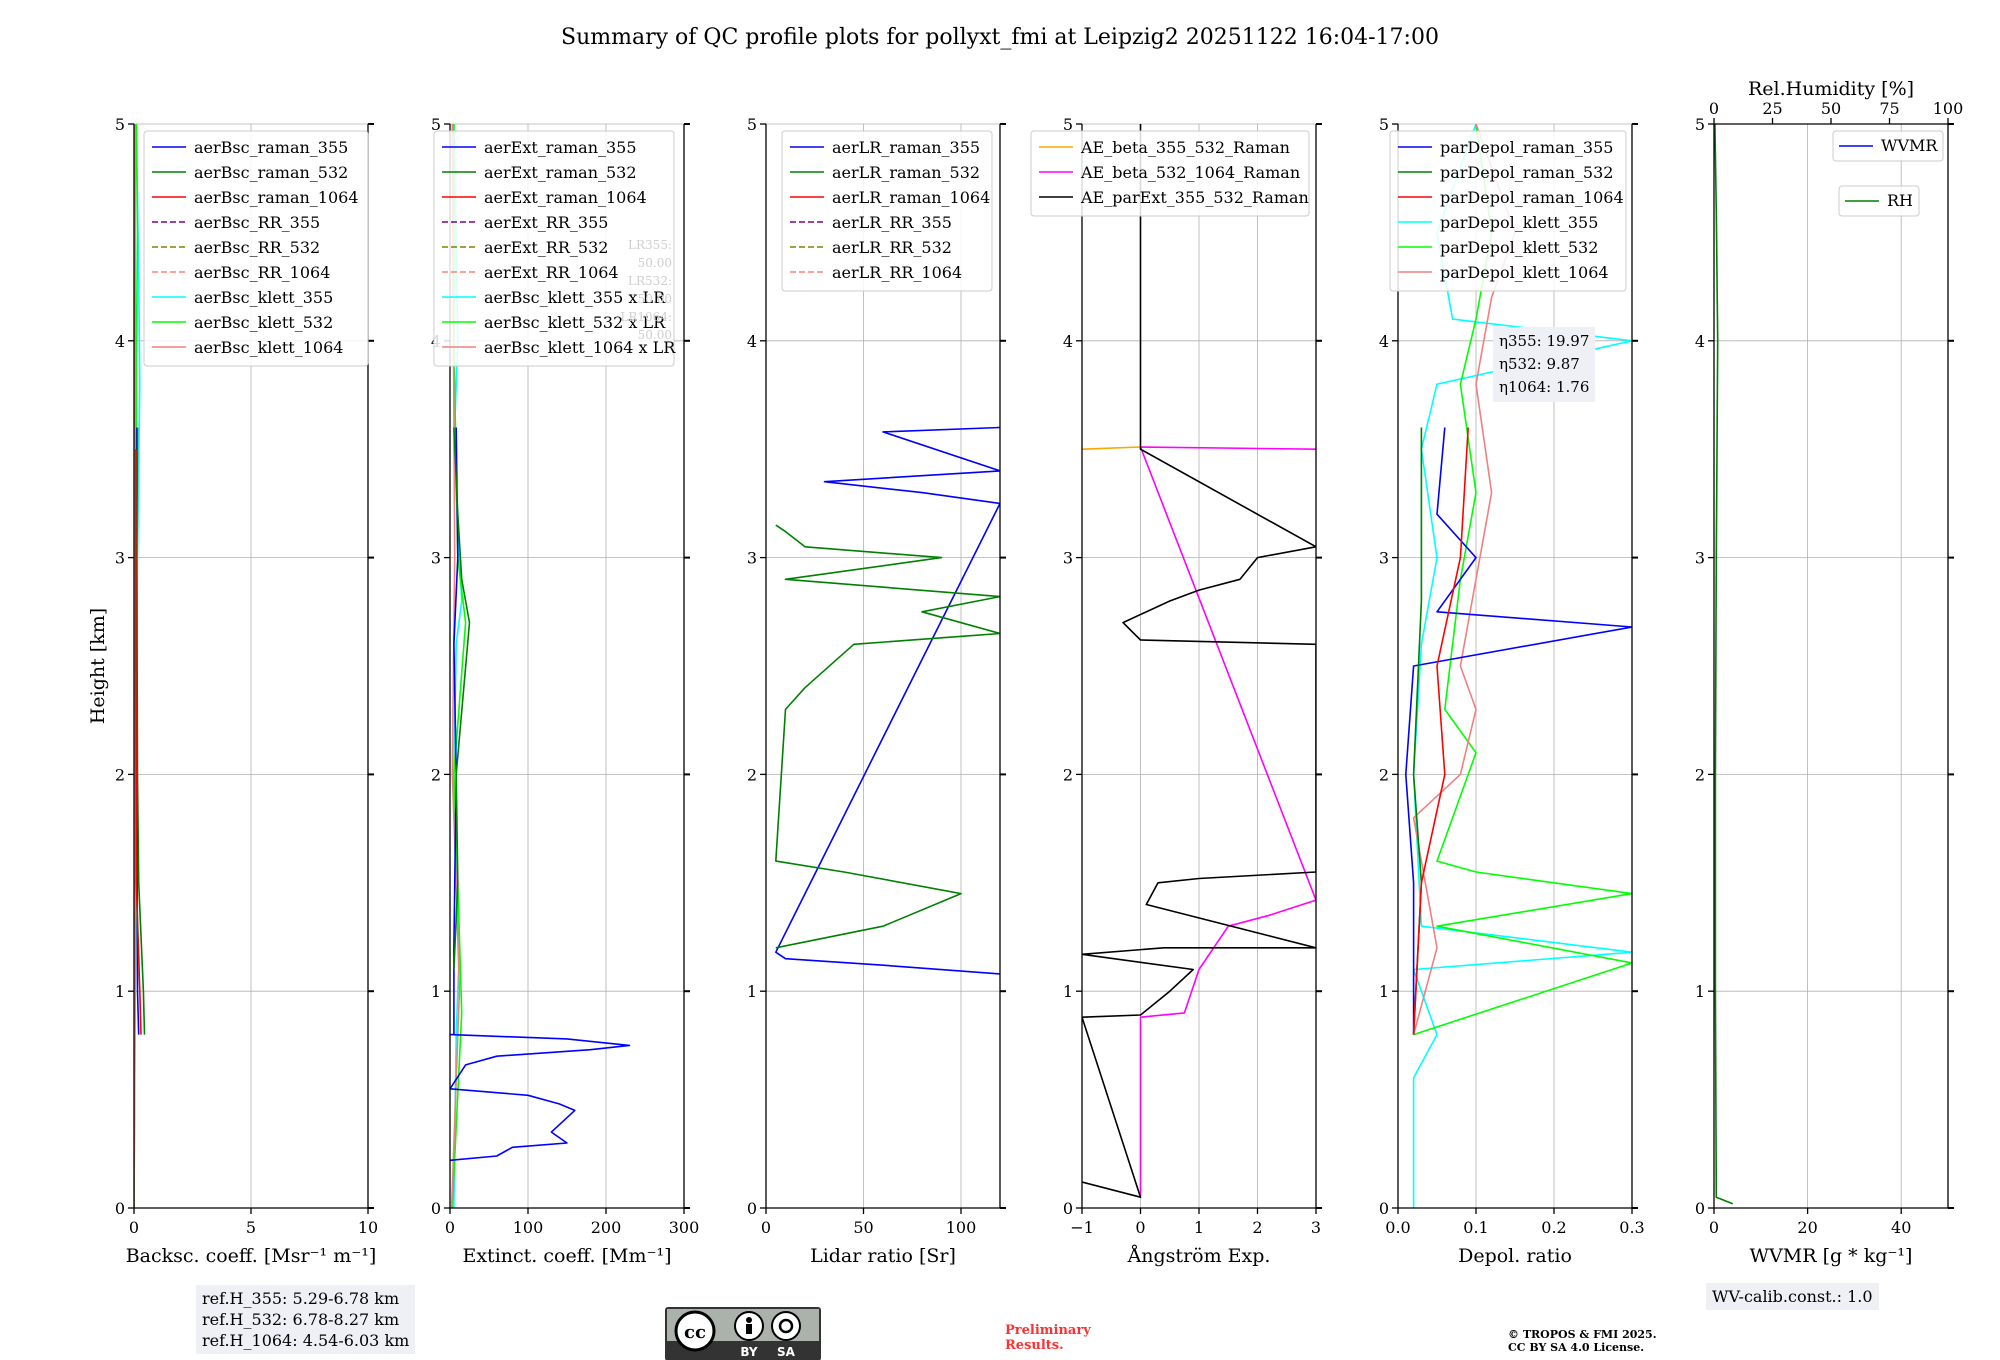  I want to click on x-tick-label: 2, so click(1257, 1227).